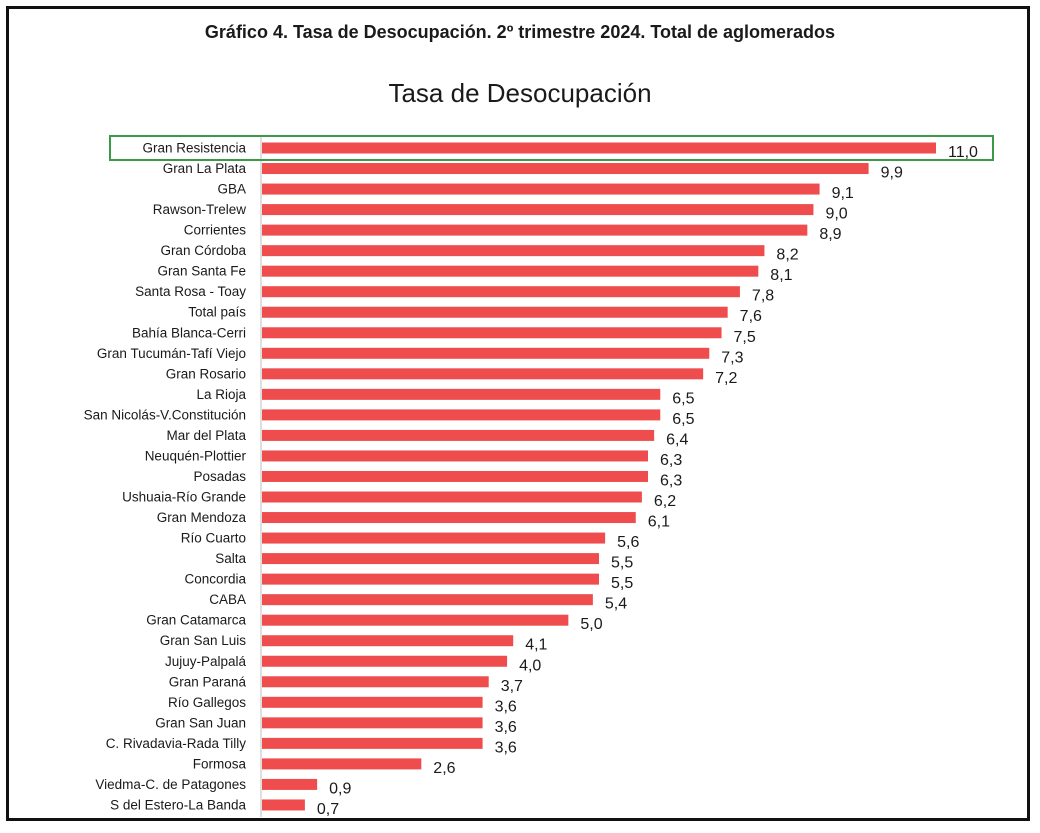  I want to click on data-label: 9,0, so click(836, 214).